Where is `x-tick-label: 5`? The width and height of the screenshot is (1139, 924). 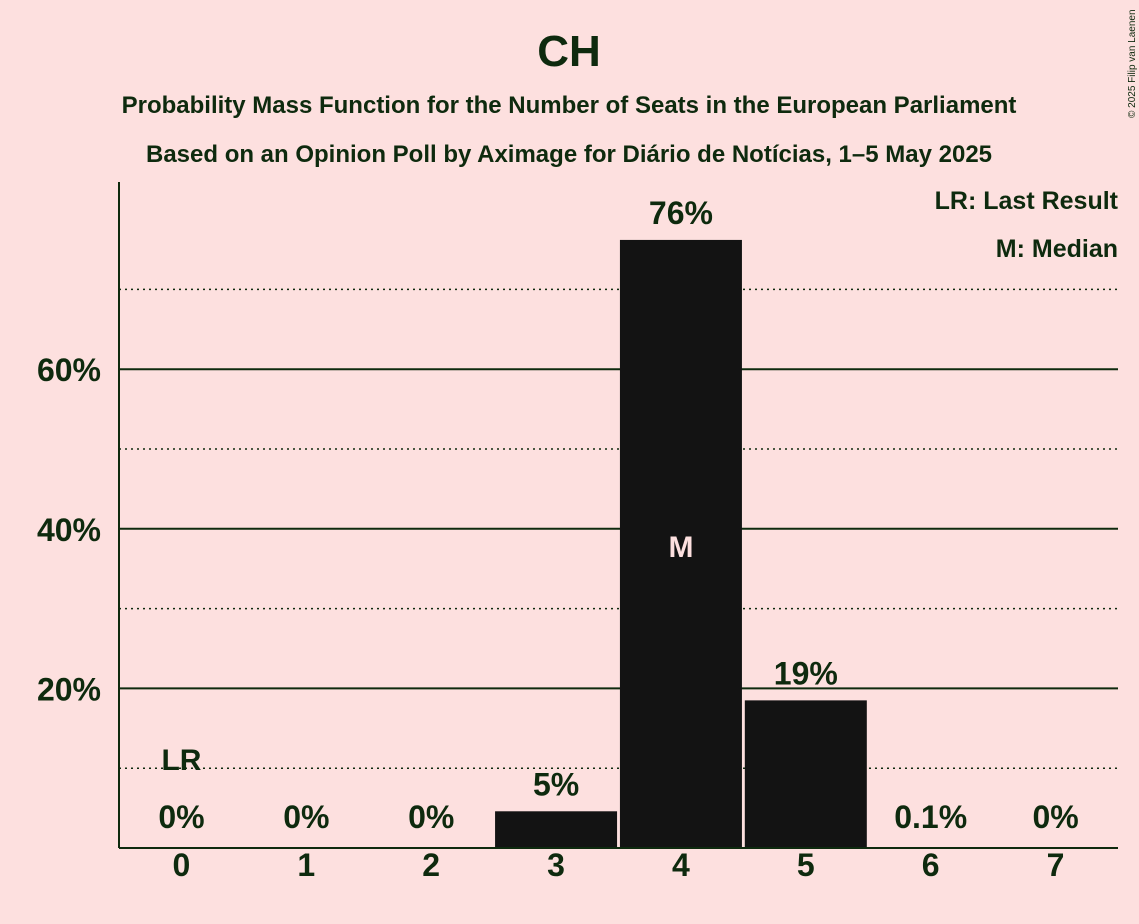 x-tick-label: 5 is located at coordinates (806, 865).